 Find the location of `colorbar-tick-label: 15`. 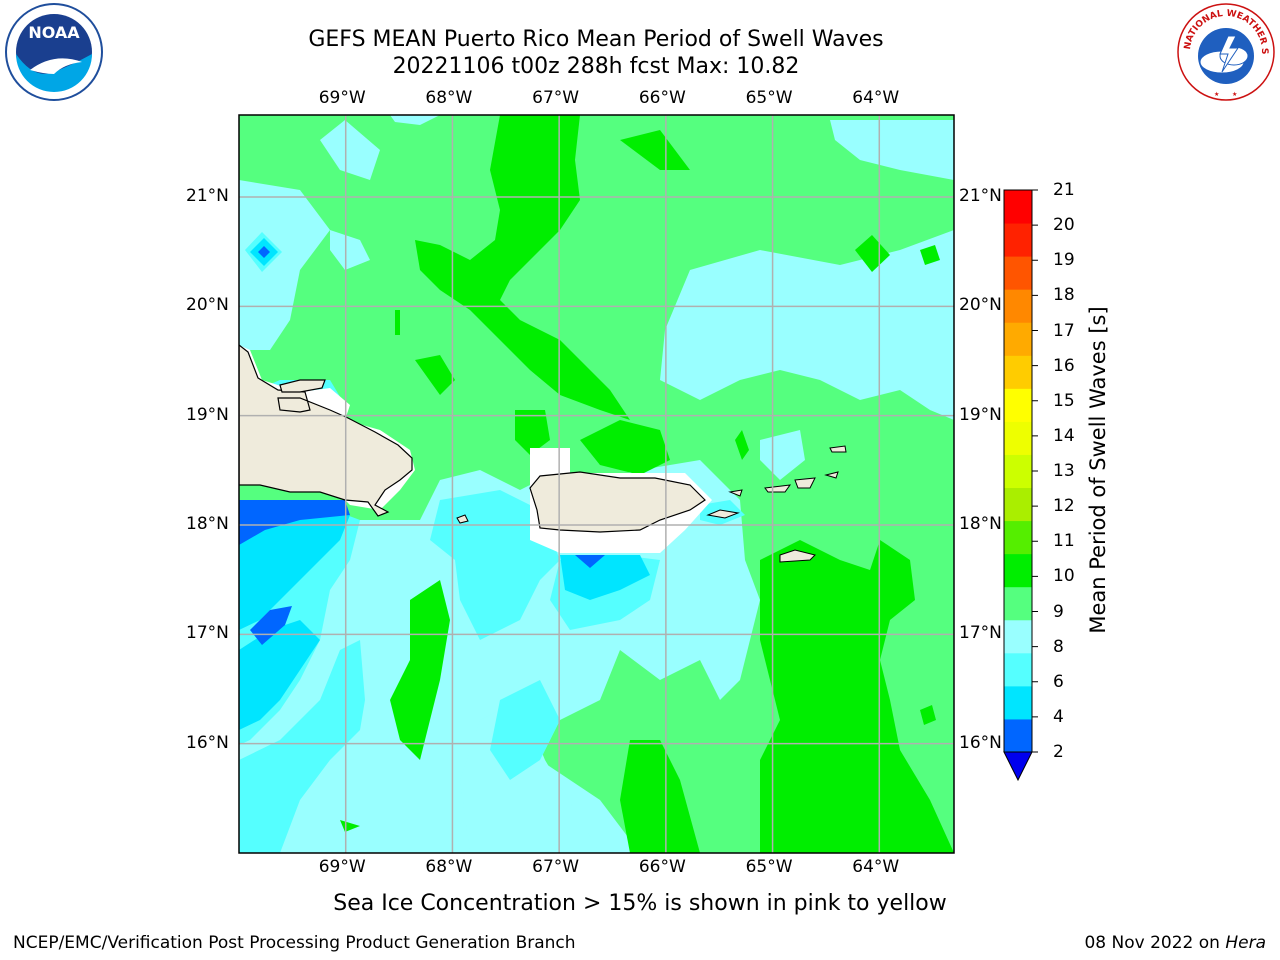

colorbar-tick-label: 15 is located at coordinates (1064, 400).